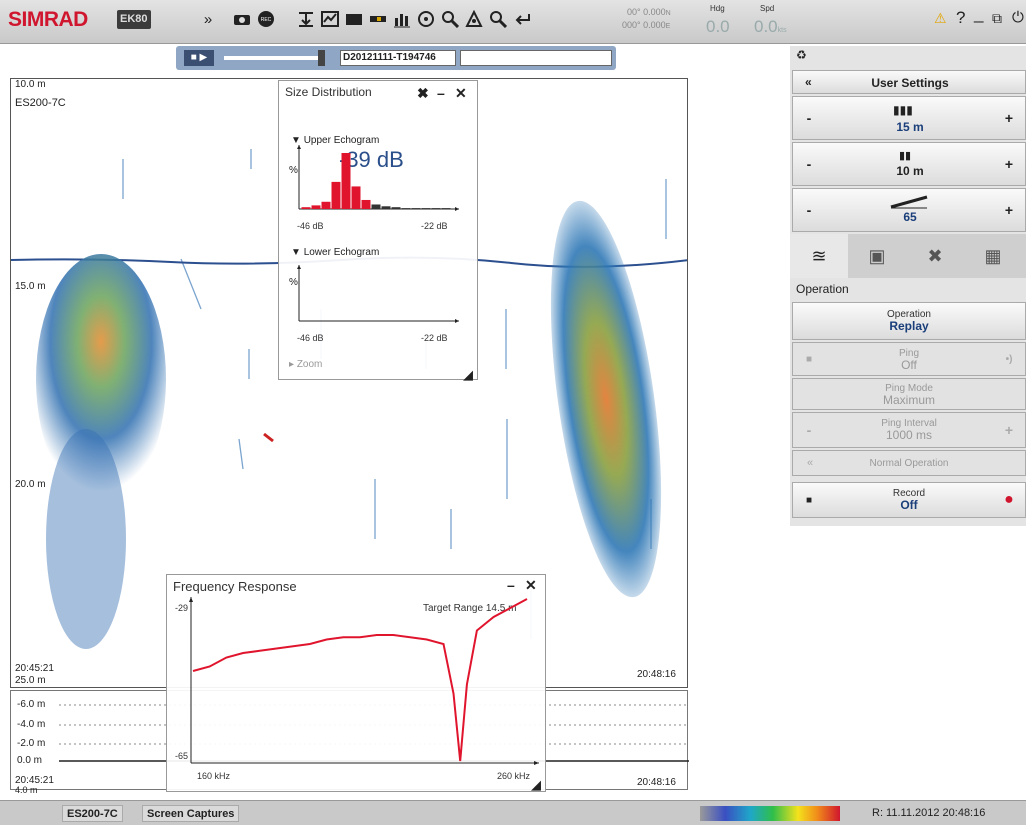  I want to click on undo-arrow-icon, so click(522, 19).